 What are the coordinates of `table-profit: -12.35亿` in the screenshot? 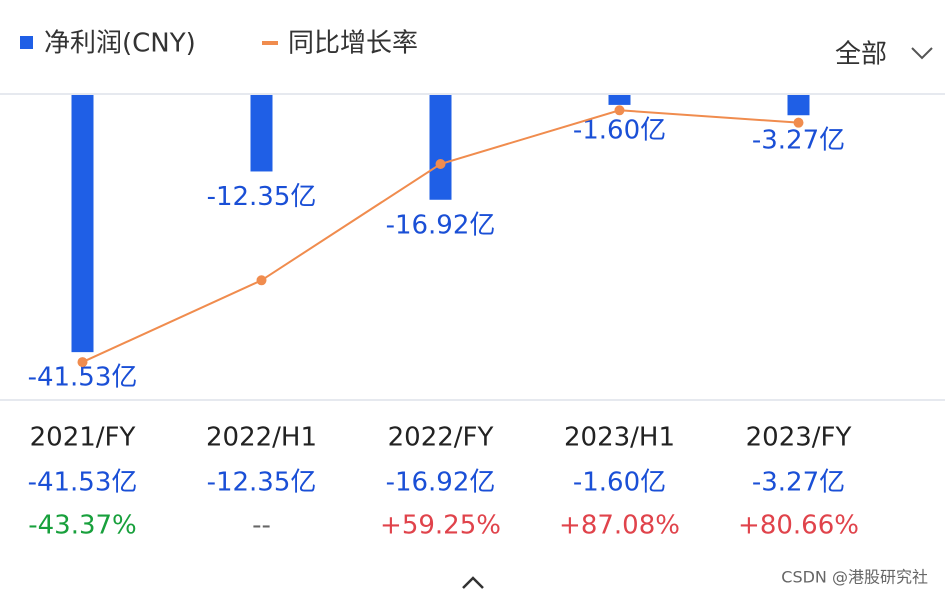 It's located at (262, 483).